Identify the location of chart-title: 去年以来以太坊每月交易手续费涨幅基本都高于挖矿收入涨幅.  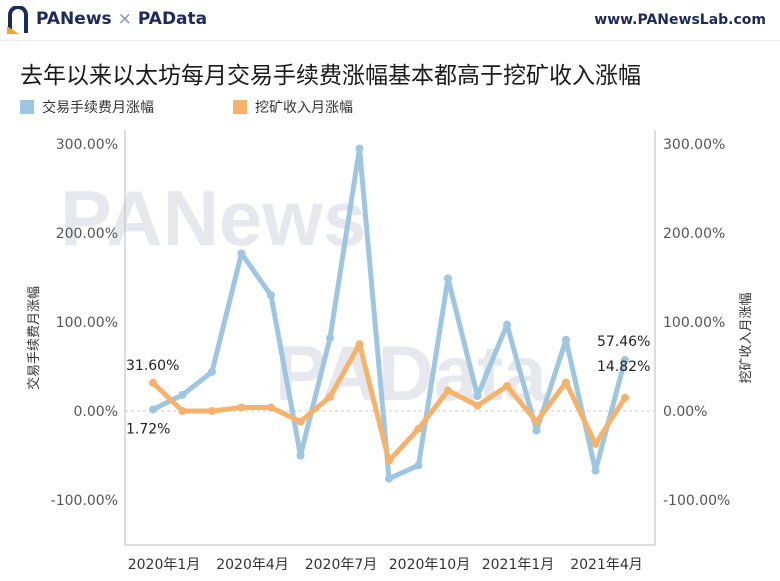
(330, 76).